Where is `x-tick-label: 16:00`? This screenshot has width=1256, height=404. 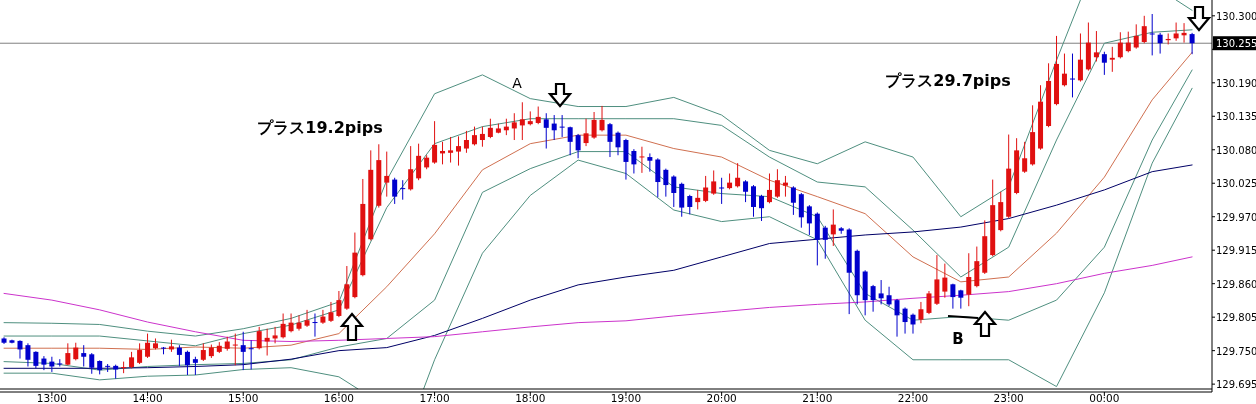 x-tick-label: 16:00 is located at coordinates (339, 398).